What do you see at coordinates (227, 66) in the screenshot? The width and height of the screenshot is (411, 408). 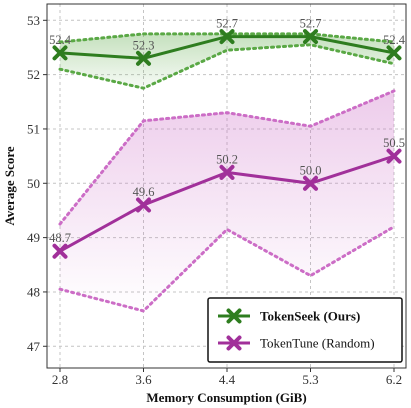 I see `lower-bound-line` at bounding box center [227, 66].